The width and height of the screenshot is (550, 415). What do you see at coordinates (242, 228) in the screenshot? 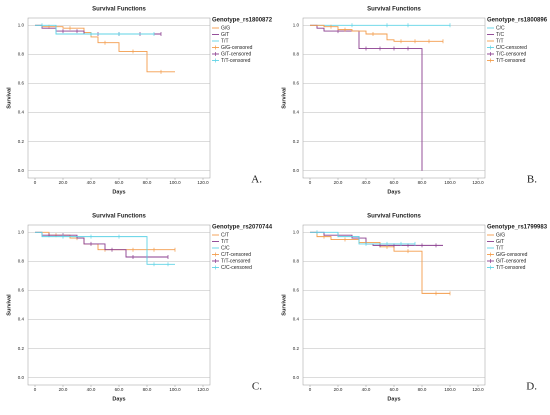
I see `legend-title: Genotype_rs2070744` at bounding box center [242, 228].